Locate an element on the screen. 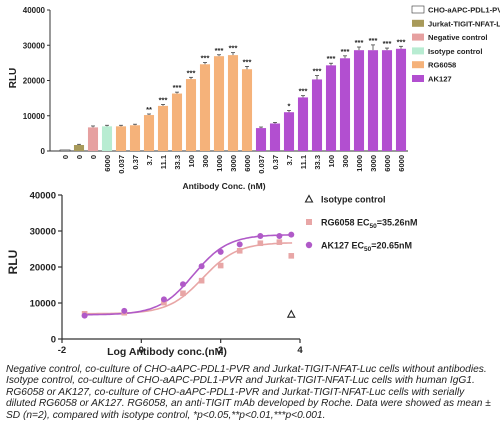 The image size is (500, 444). bar-legend-label: Jurkat-TIGIT-NFAT-Luc is located at coordinates (464, 23).